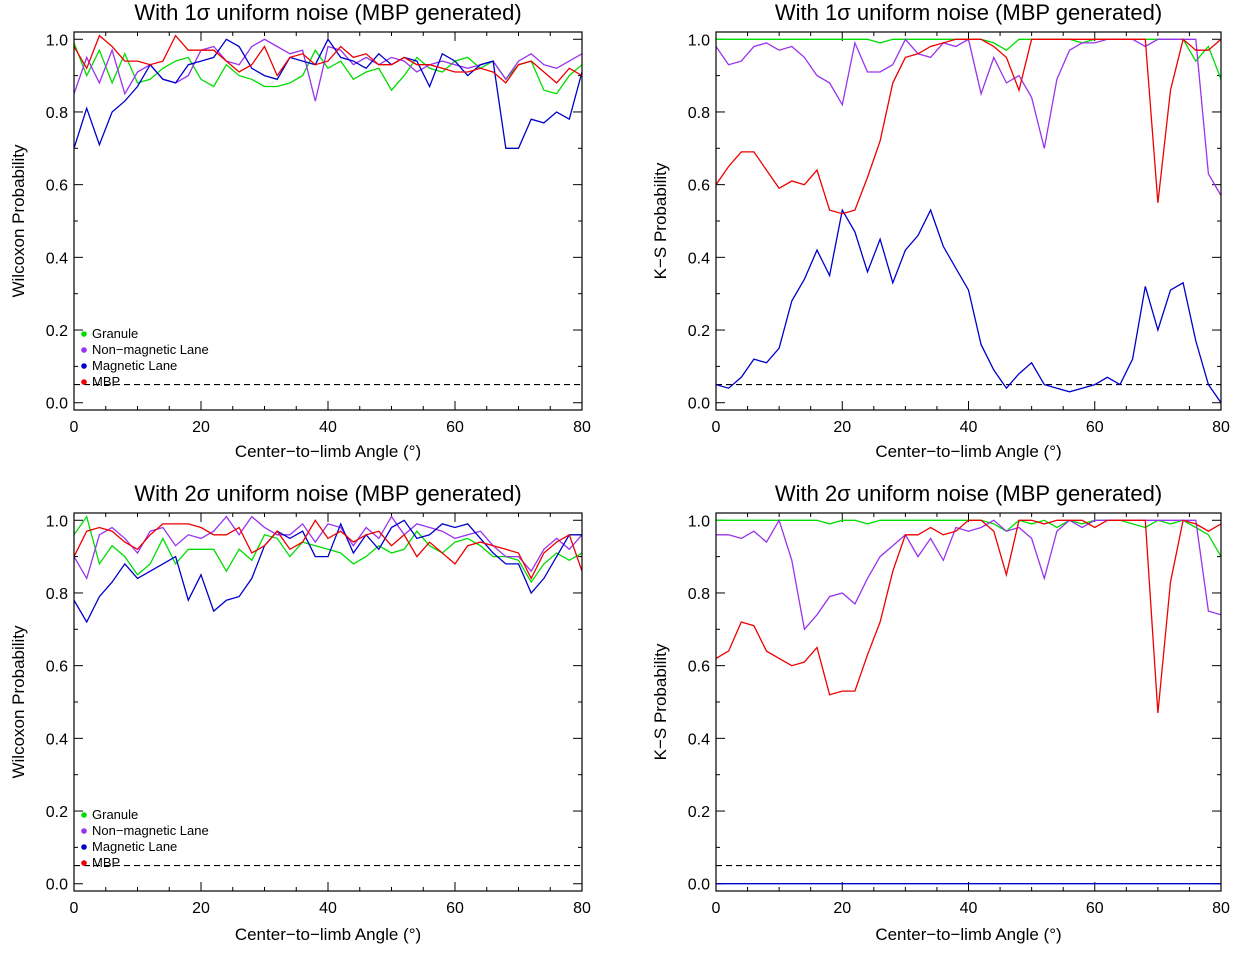 This screenshot has width=1249, height=954. Describe the element at coordinates (115, 814) in the screenshot. I see `chart-2-legend-label: Granule` at that location.